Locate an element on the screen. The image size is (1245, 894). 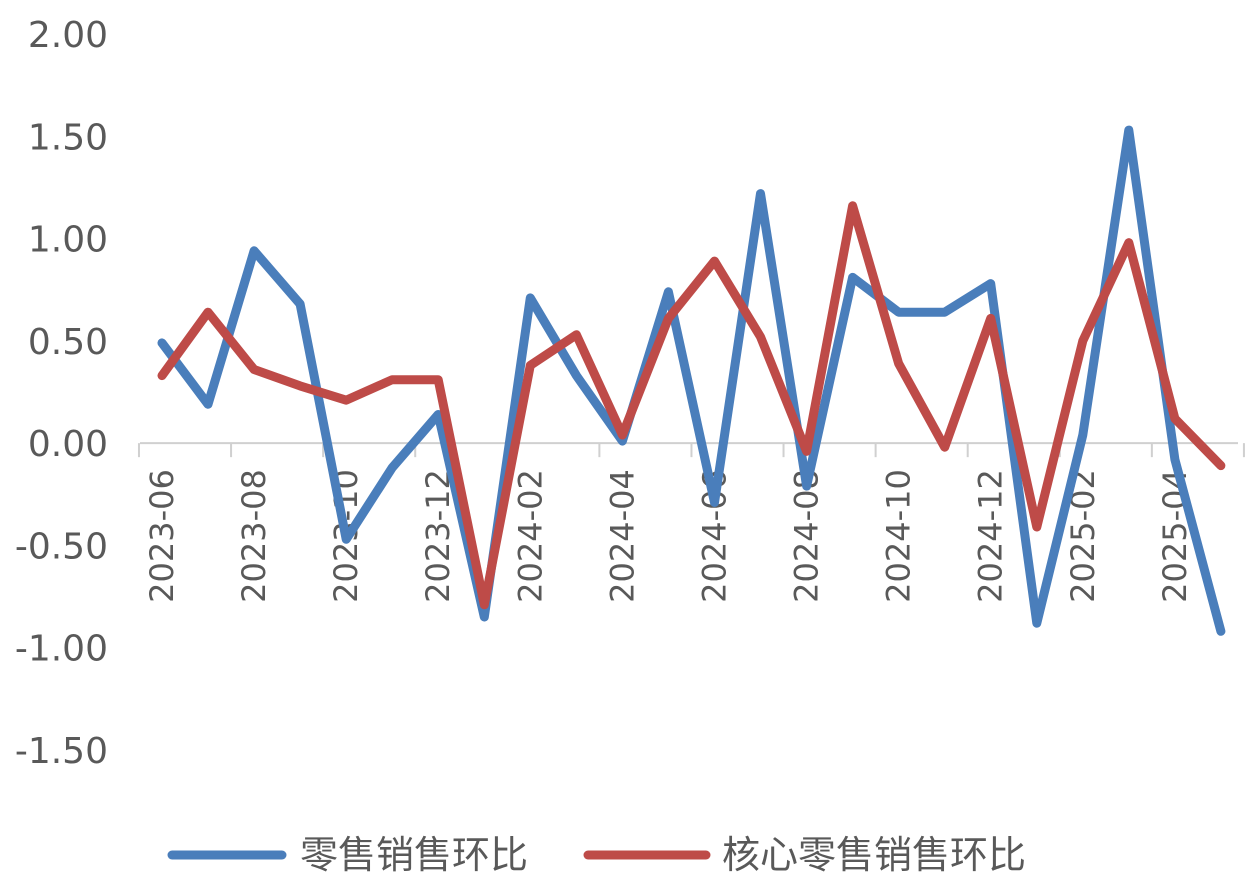
x-tick-label: 2024-04 is located at coordinates (622, 536).